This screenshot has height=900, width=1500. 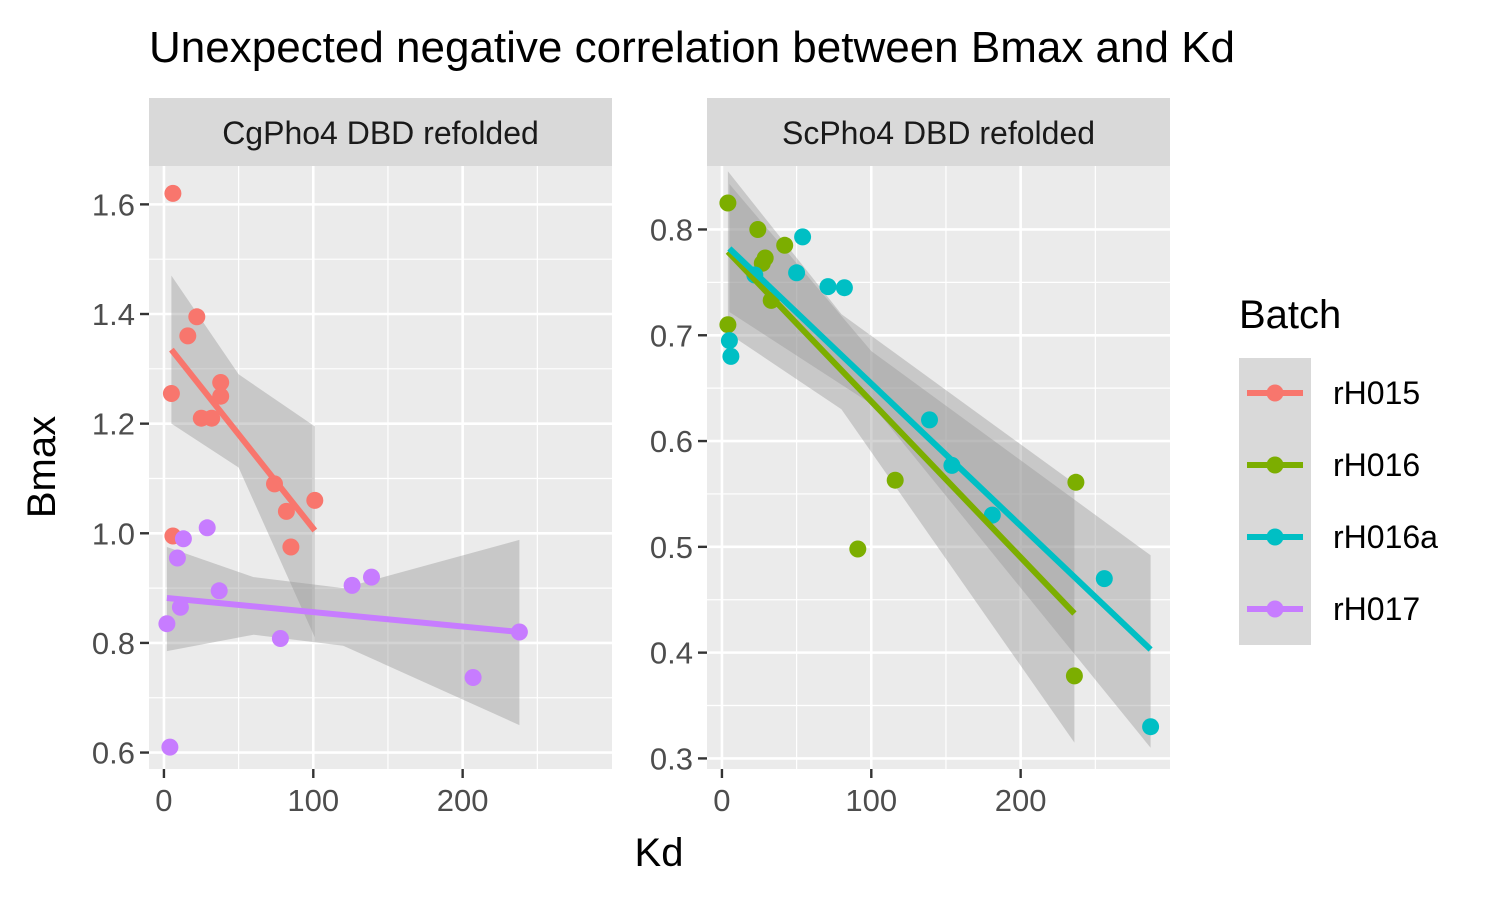 What do you see at coordinates (671, 653) in the screenshot?
I see `y-tick-label: 0.4` at bounding box center [671, 653].